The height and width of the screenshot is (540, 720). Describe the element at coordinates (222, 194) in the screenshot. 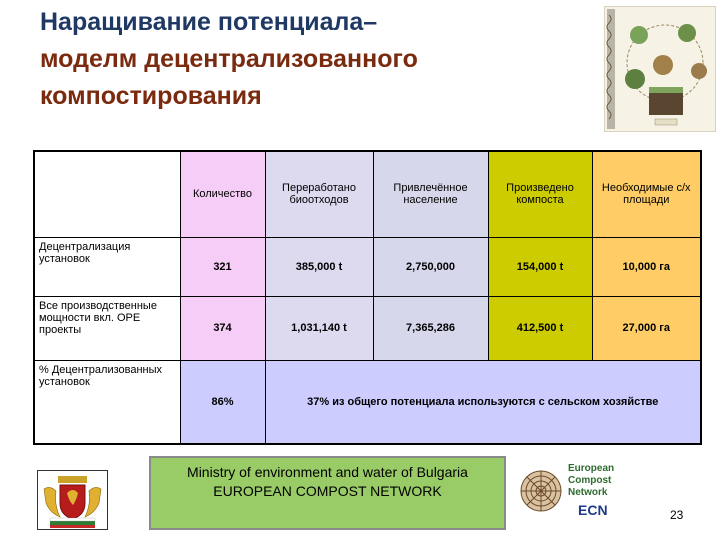

I see `header-count: Количество` at that location.